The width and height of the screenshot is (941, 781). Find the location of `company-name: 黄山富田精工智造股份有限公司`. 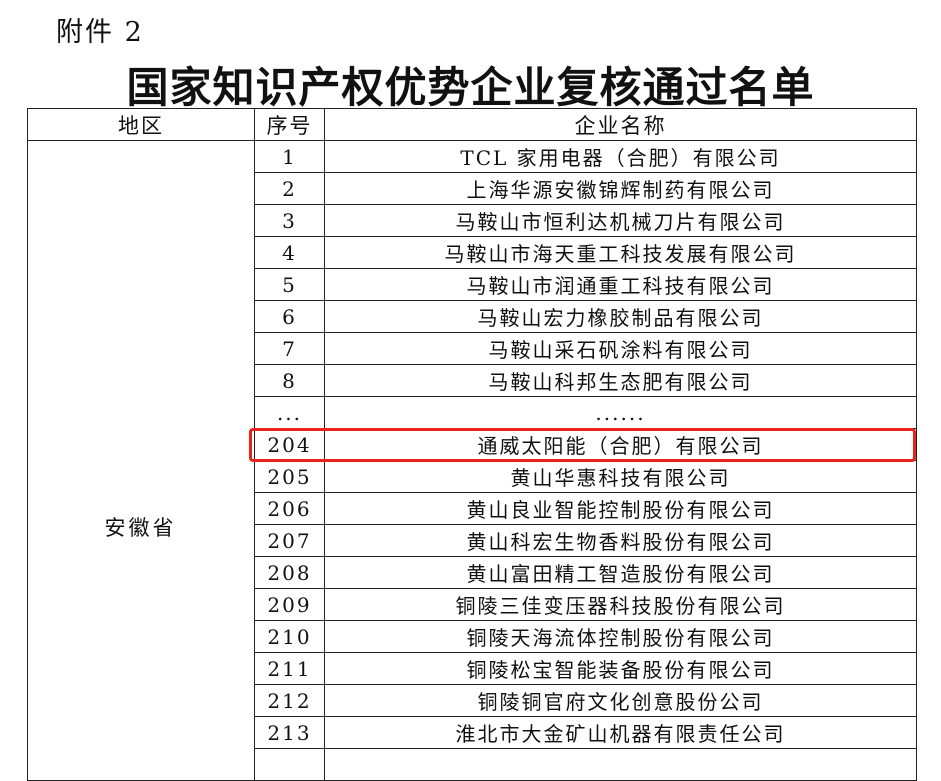

company-name: 黄山富田精工智造股份有限公司 is located at coordinates (620, 572).